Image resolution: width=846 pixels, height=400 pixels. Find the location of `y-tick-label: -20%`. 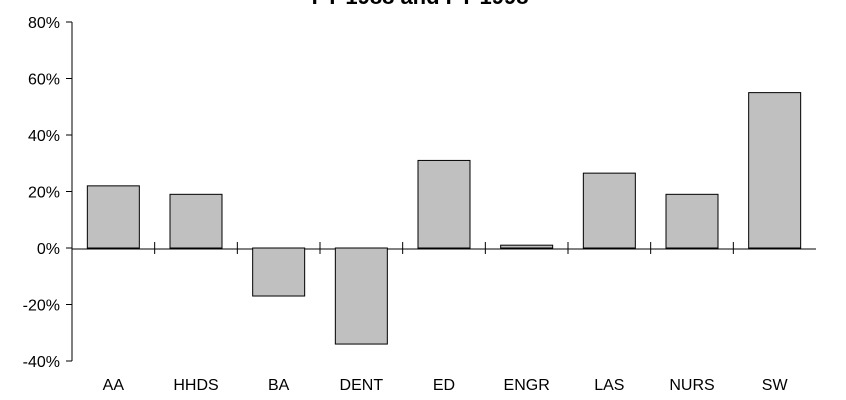

y-tick-label: -20% is located at coordinates (41, 306).